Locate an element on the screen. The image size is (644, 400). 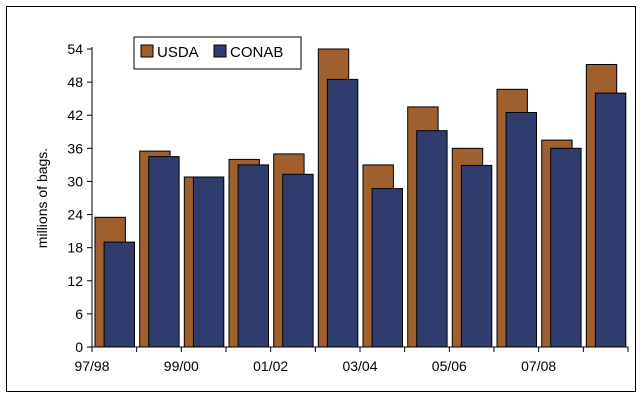
legend-swatch-conab is located at coordinates (220, 51).